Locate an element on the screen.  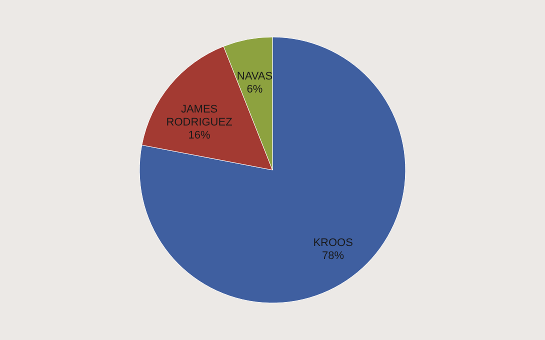
slice-label: NAVAS is located at coordinates (254, 76).